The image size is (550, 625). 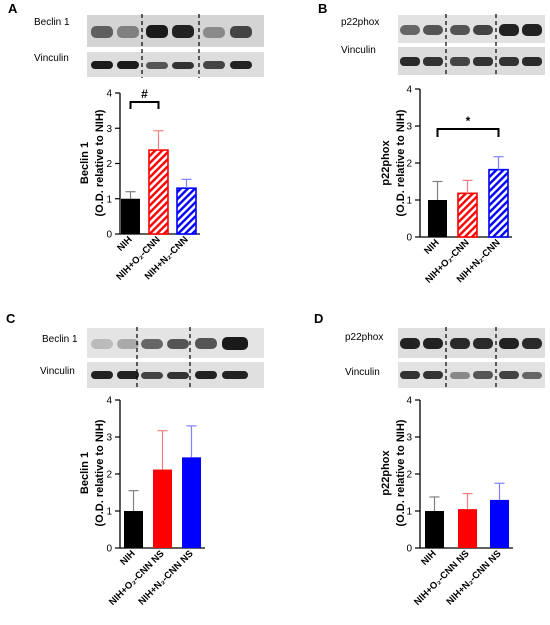 What do you see at coordinates (471, 375) in the screenshot?
I see `blot-strip-bottom-d` at bounding box center [471, 375].